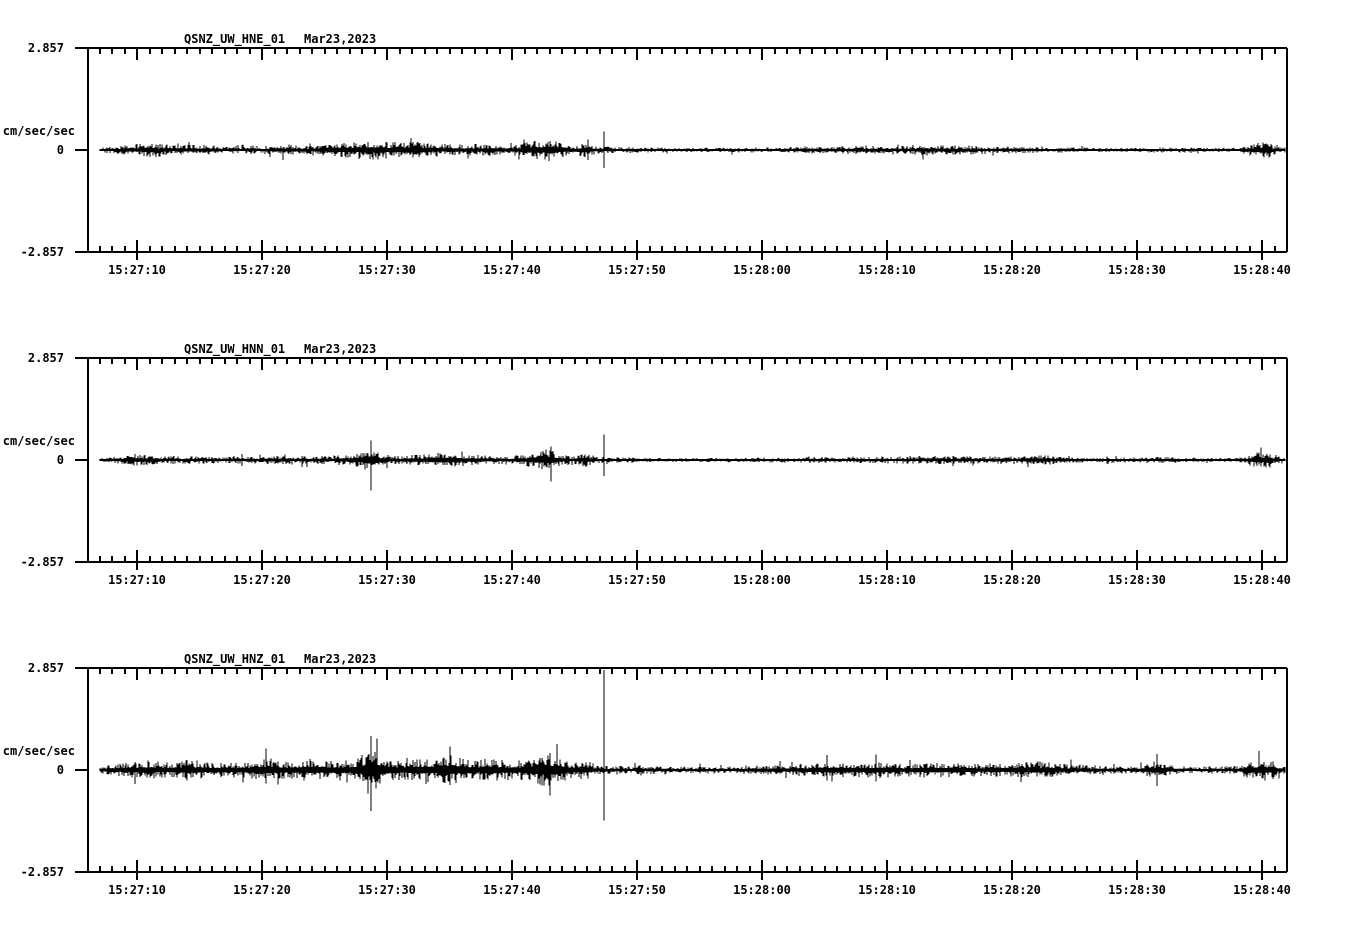 The height and width of the screenshot is (930, 1358). What do you see at coordinates (235, 349) in the screenshot?
I see `chart-title-station: QSNZ_UW_HNN_01` at bounding box center [235, 349].